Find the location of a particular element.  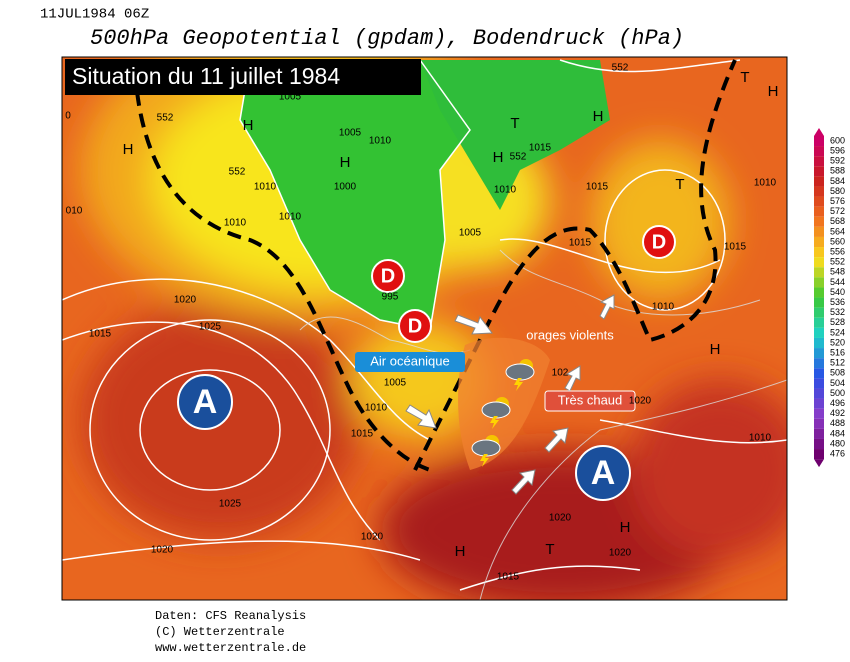

footer-copyright: (C) Wetterzentrale is located at coordinates (220, 632).